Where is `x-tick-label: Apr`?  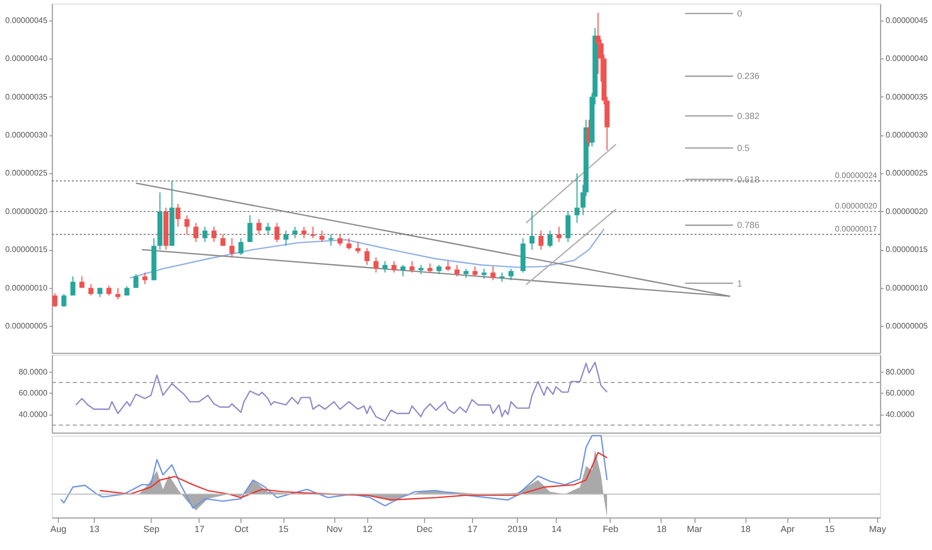 x-tick-label: Apr is located at coordinates (787, 529).